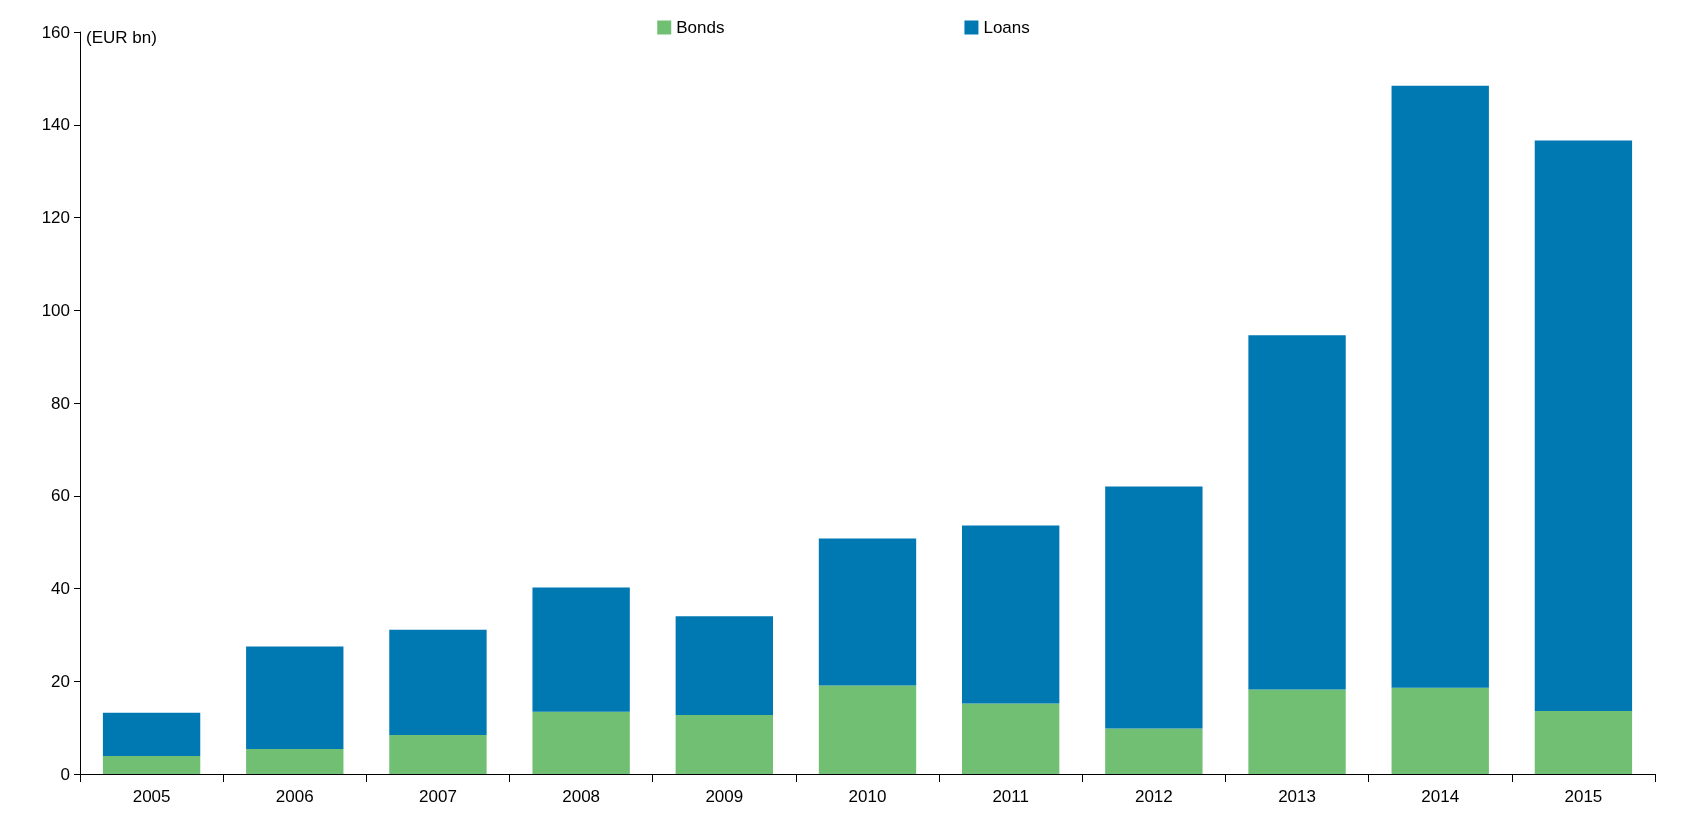  I want to click on x-tick-label: 2013, so click(1297, 796).